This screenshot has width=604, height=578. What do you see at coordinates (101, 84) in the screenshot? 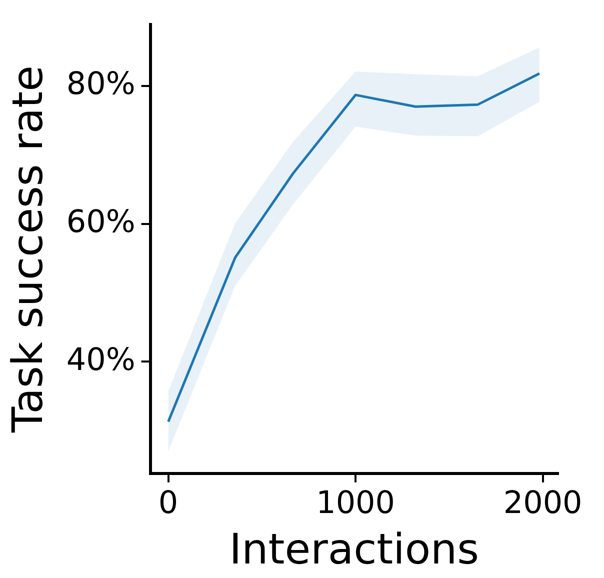
I see `y-tick-label: 80%` at bounding box center [101, 84].